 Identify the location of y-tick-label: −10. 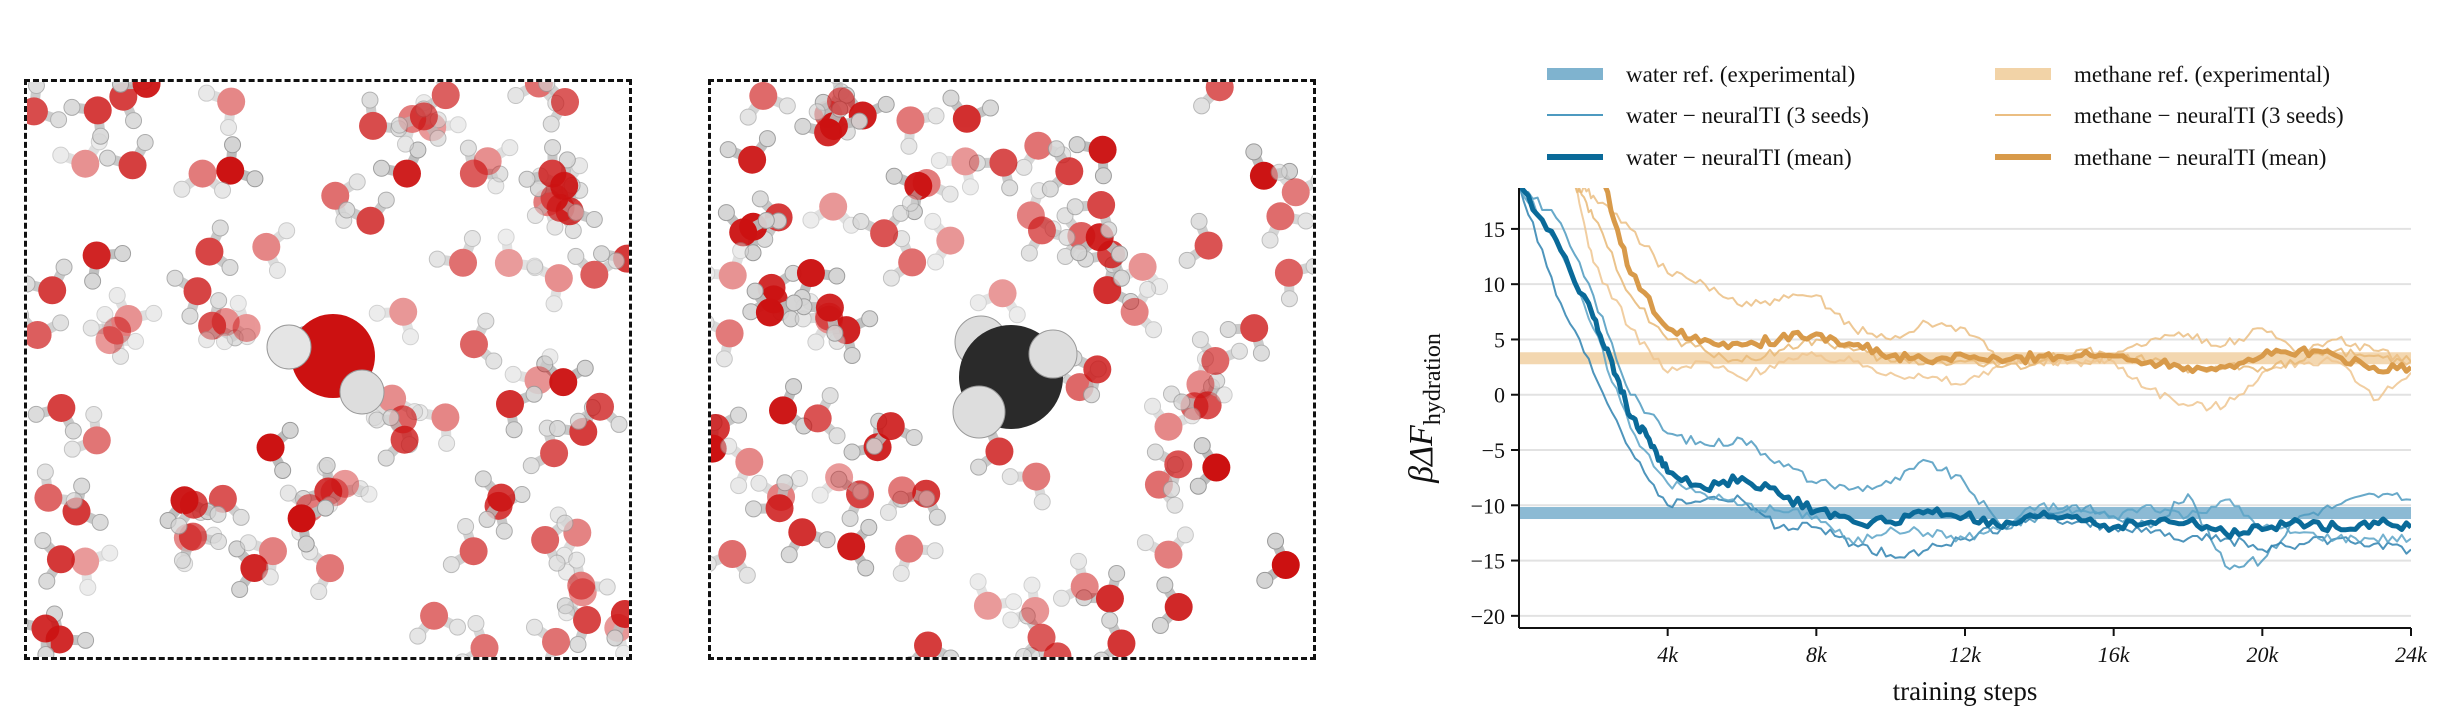
(1488, 505).